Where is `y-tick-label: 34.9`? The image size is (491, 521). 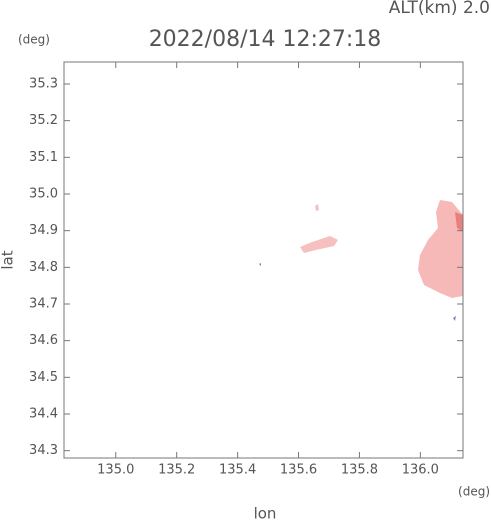
y-tick-label: 34.9 is located at coordinates (43, 230).